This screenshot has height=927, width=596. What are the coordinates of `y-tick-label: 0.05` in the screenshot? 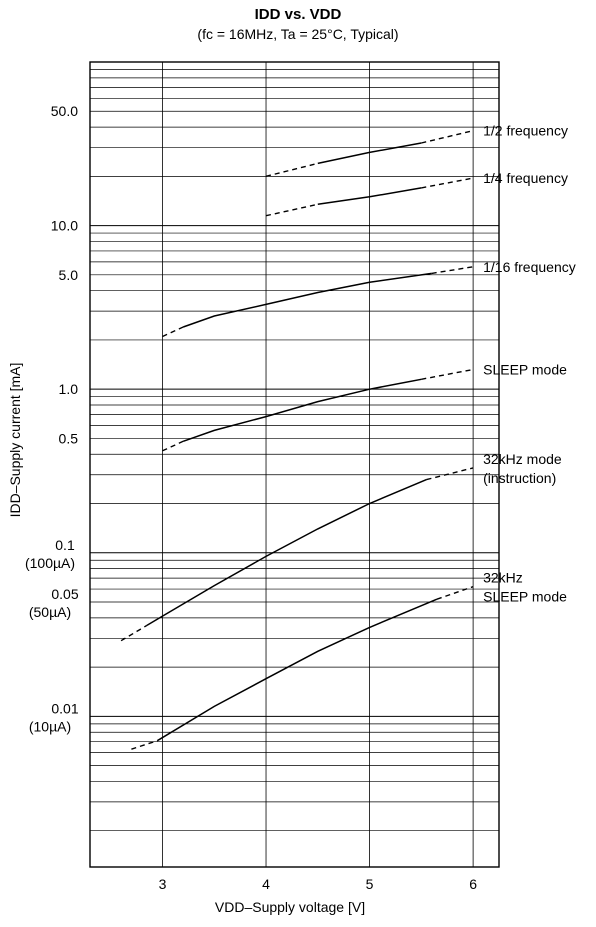 It's located at (64, 594).